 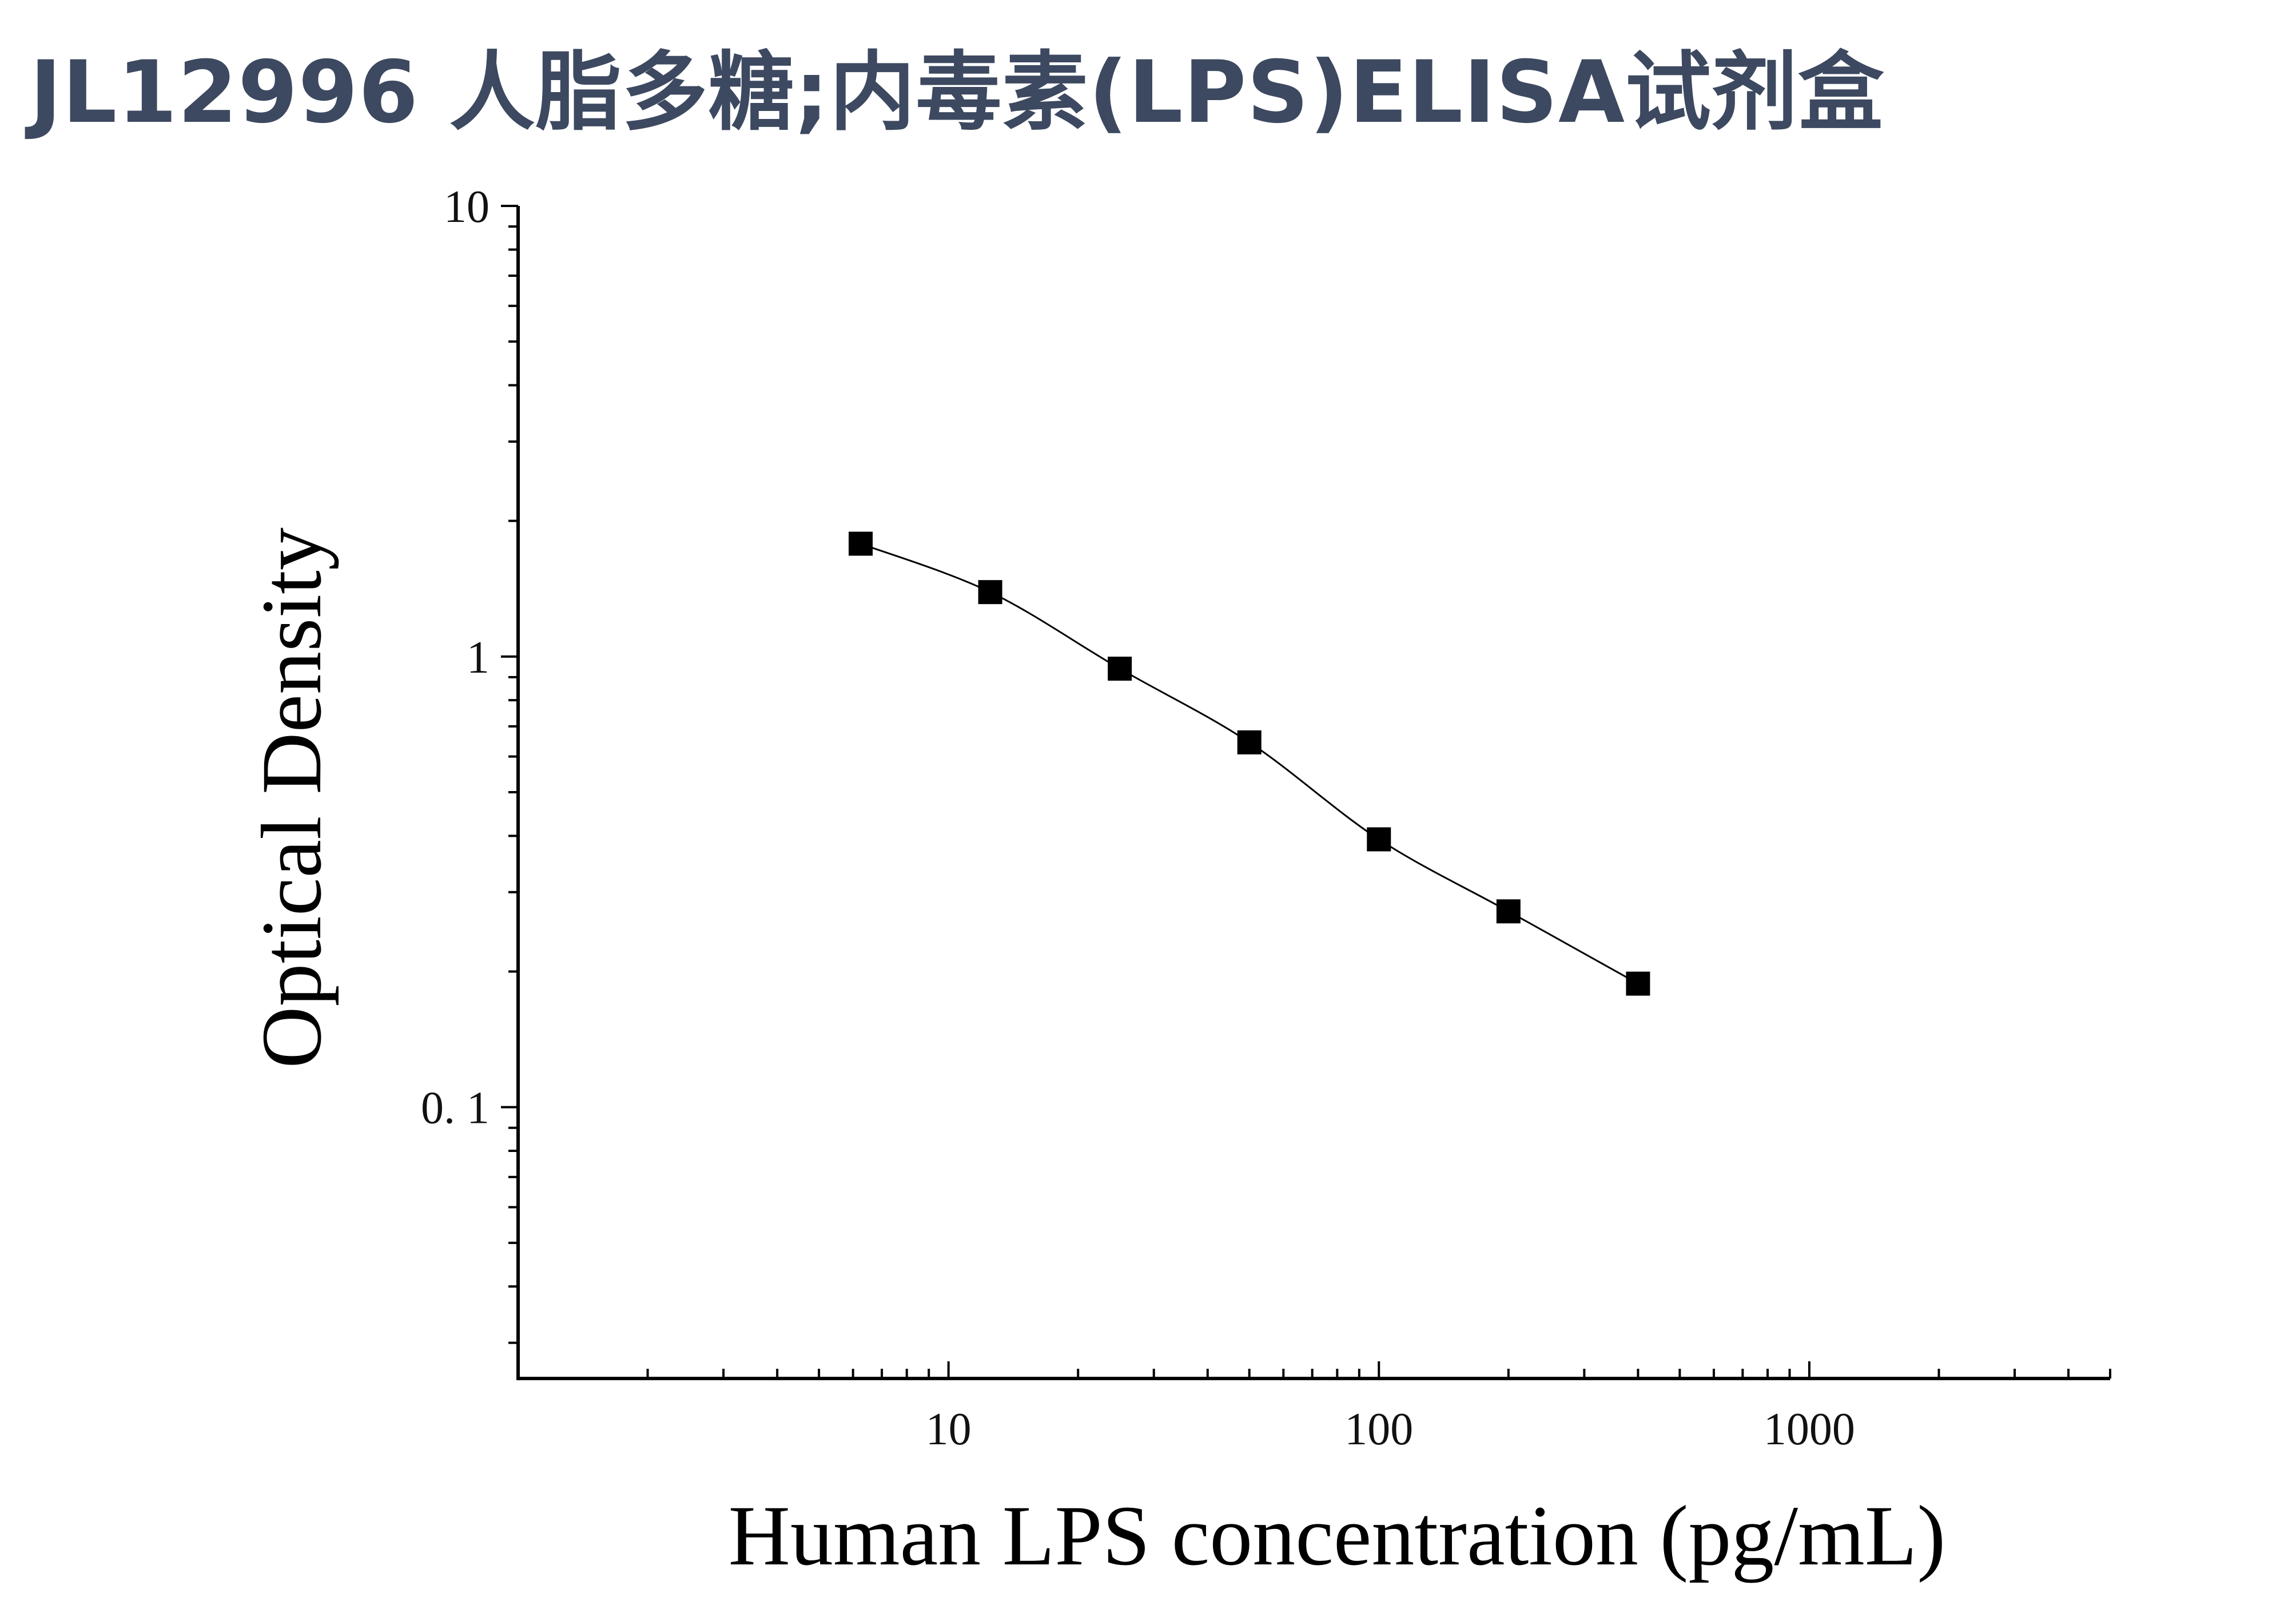 I want to click on x-tick-label: 1000, so click(x=1809, y=1429).